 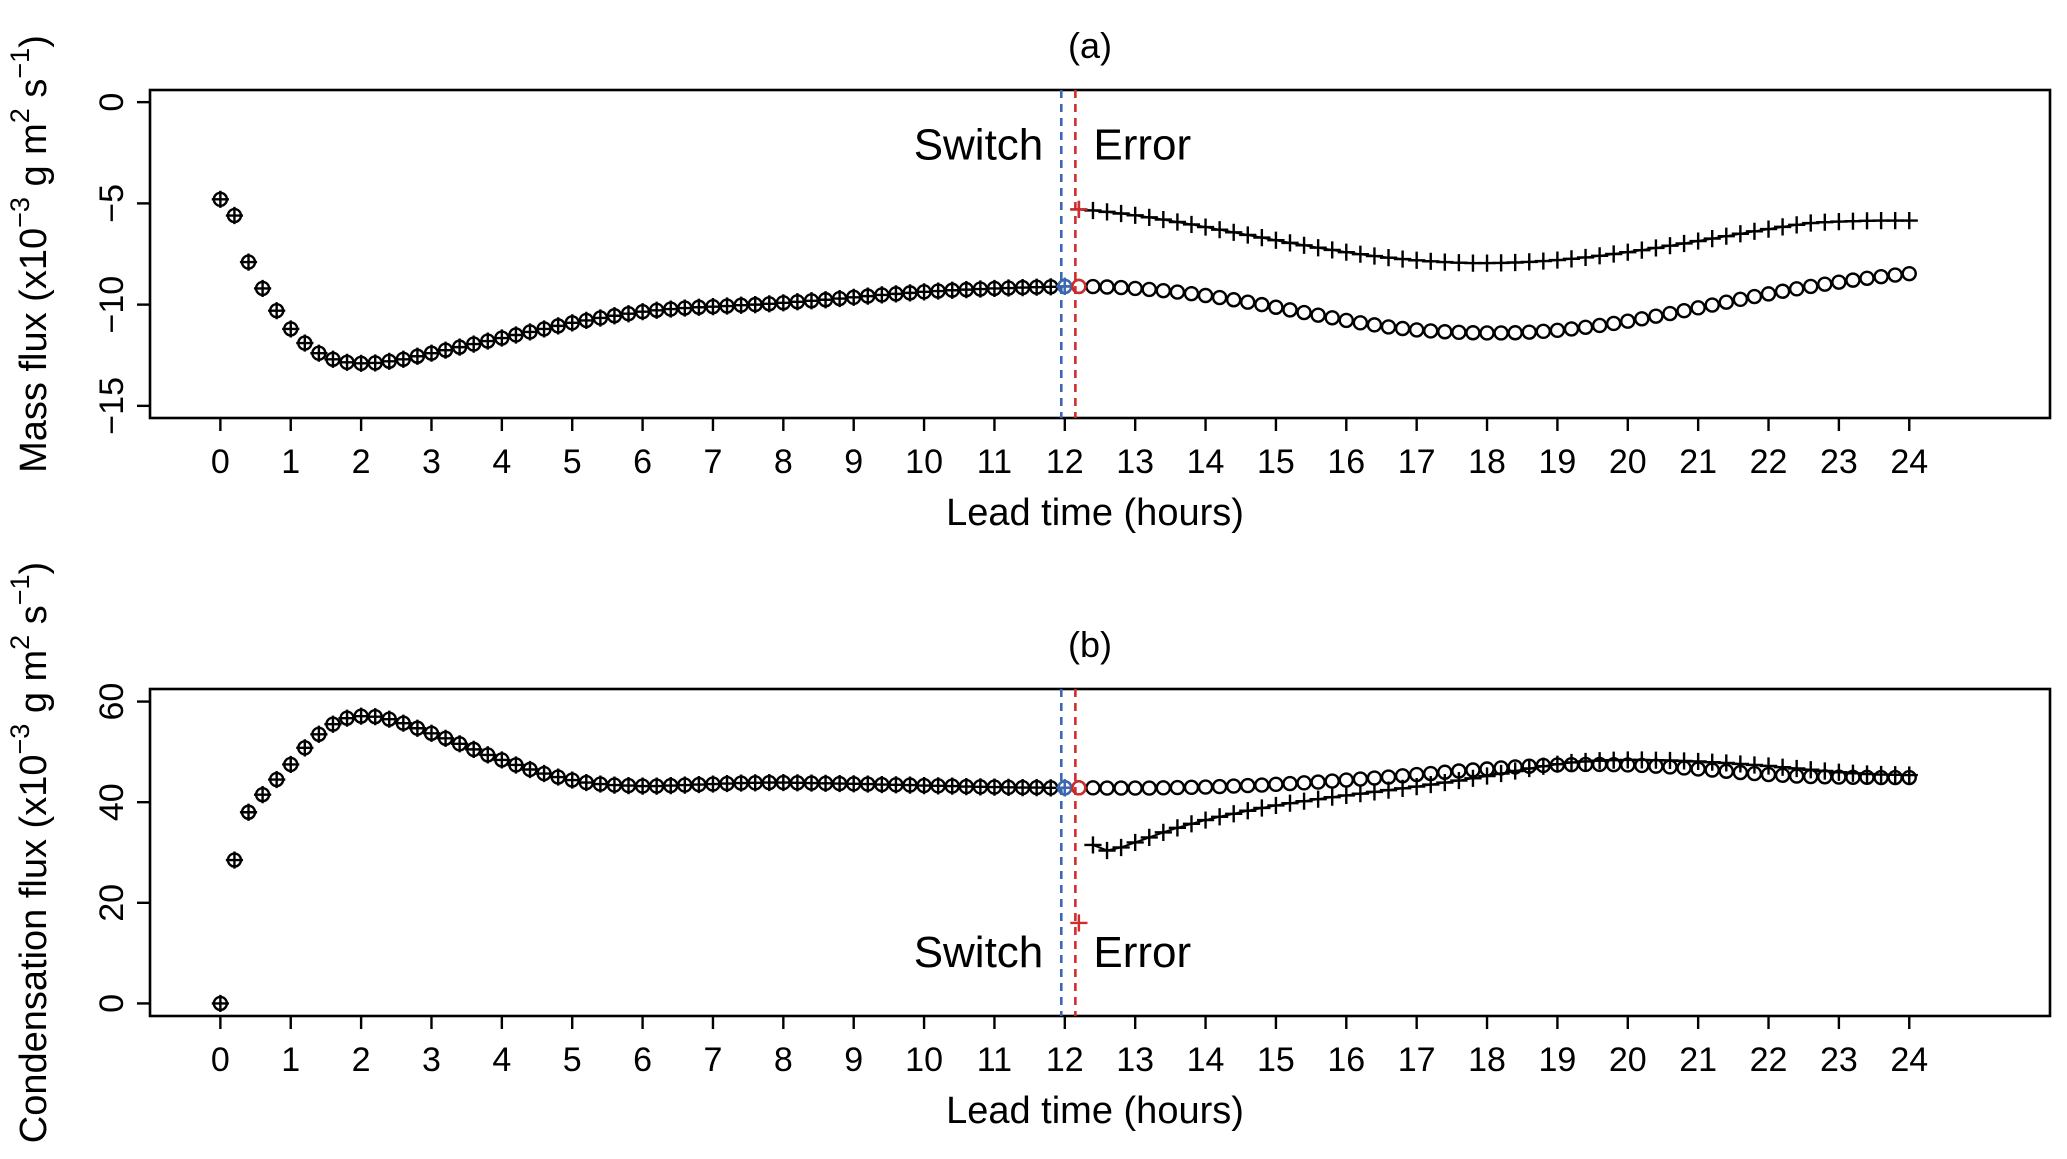 I want to click on x-tick-label: 17, so click(x=1417, y=1060).